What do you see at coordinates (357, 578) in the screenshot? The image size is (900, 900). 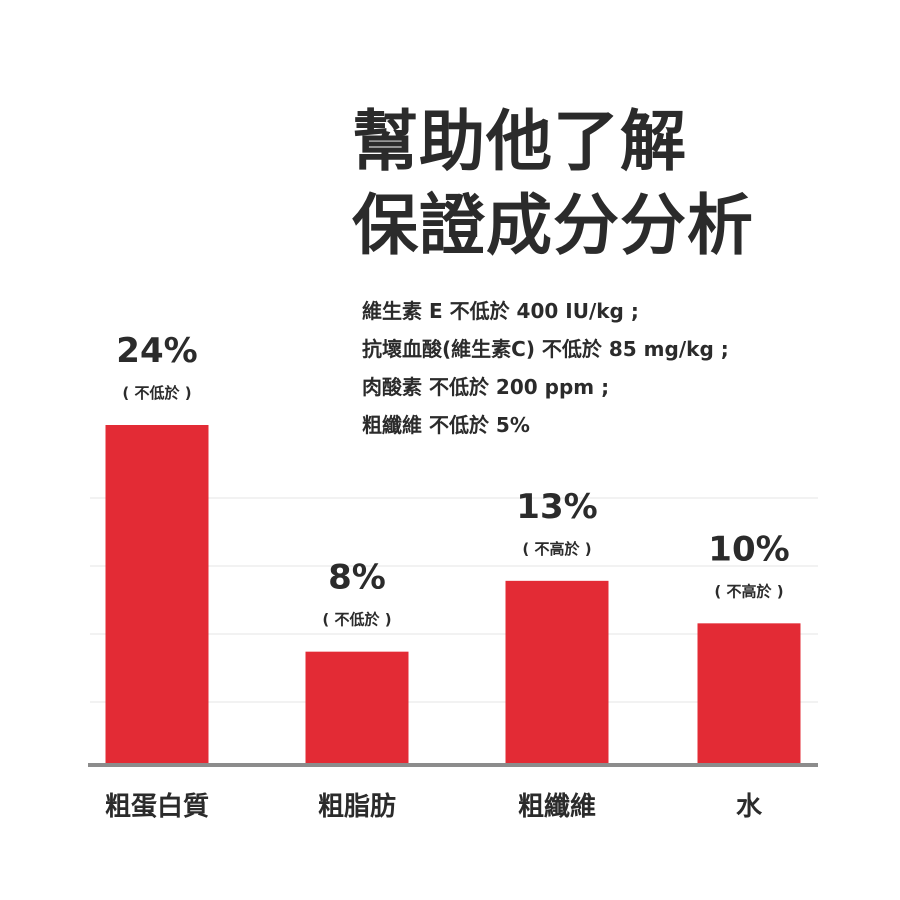 I see `value-label: 8%` at bounding box center [357, 578].